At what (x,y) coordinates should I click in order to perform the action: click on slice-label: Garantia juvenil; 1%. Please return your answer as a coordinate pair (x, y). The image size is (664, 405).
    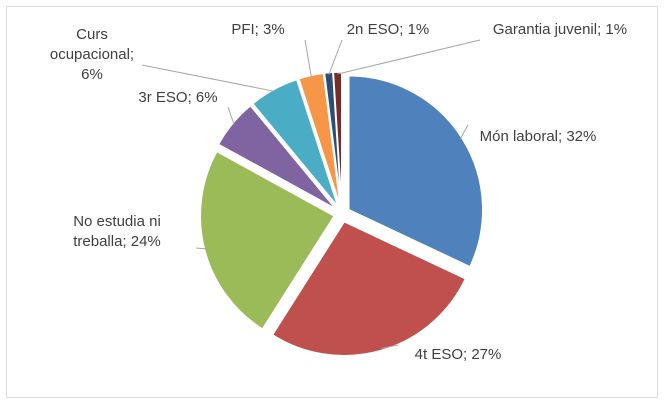
    Looking at the image, I should click on (560, 29).